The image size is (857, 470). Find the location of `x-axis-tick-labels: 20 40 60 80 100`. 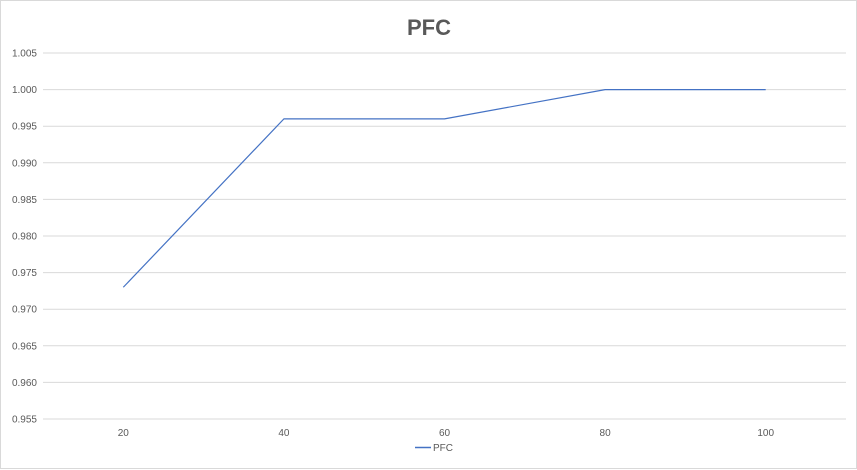

x-axis-tick-labels: 20 40 60 80 100 is located at coordinates (446, 433).